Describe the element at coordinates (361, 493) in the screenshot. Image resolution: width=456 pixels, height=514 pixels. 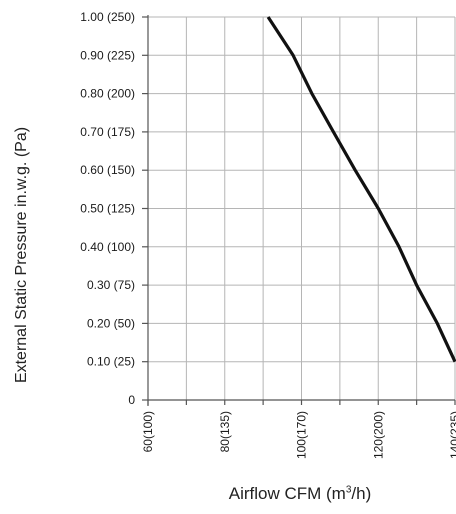
I see `x-axis-title-suffix: /h)` at that location.